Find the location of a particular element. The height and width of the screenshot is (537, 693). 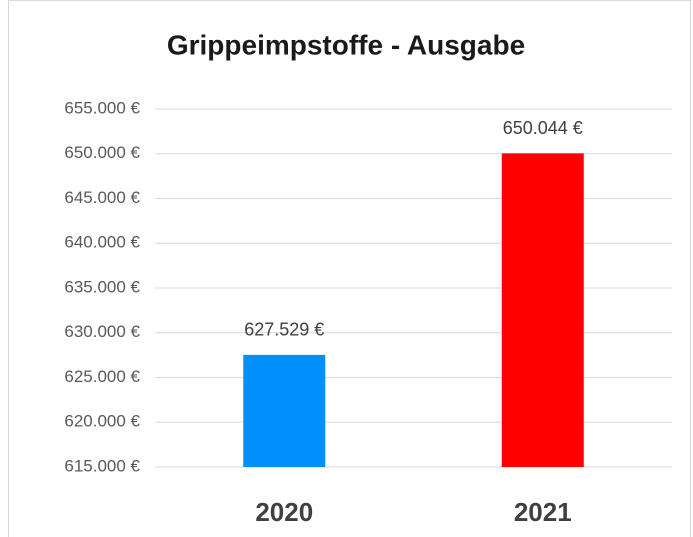

y-tick-label: 645.000 € is located at coordinates (102, 197).